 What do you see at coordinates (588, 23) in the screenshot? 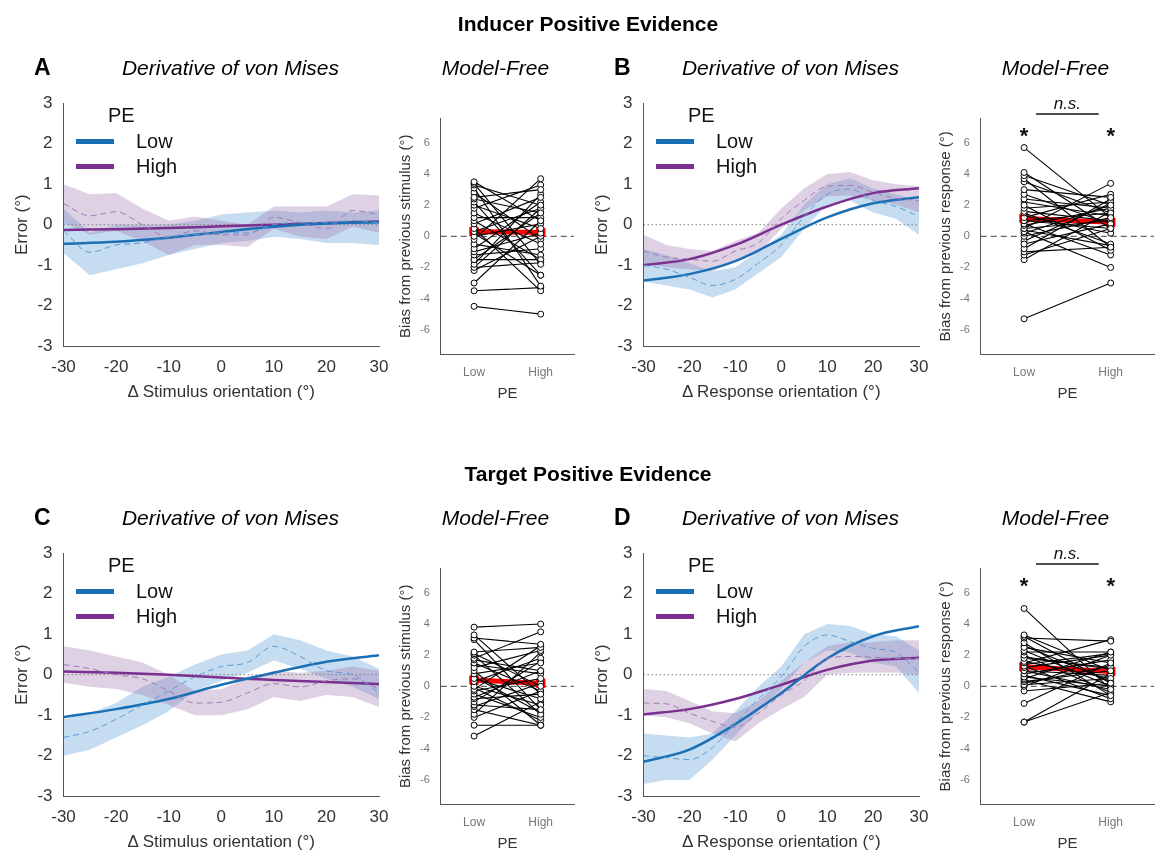
I see `text: Inducer Positive Evidence` at bounding box center [588, 23].